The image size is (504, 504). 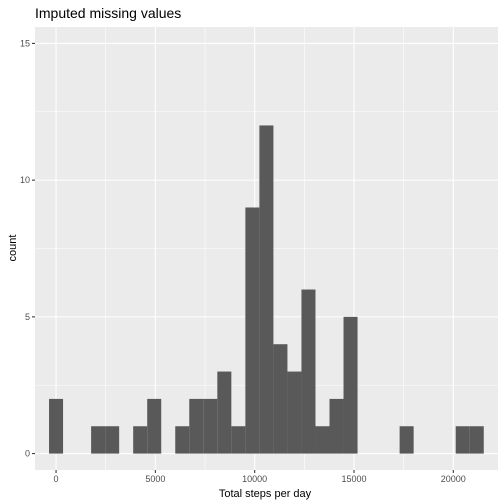 What do you see at coordinates (108, 13) in the screenshot?
I see `chart-title: Imputed missing values` at bounding box center [108, 13].